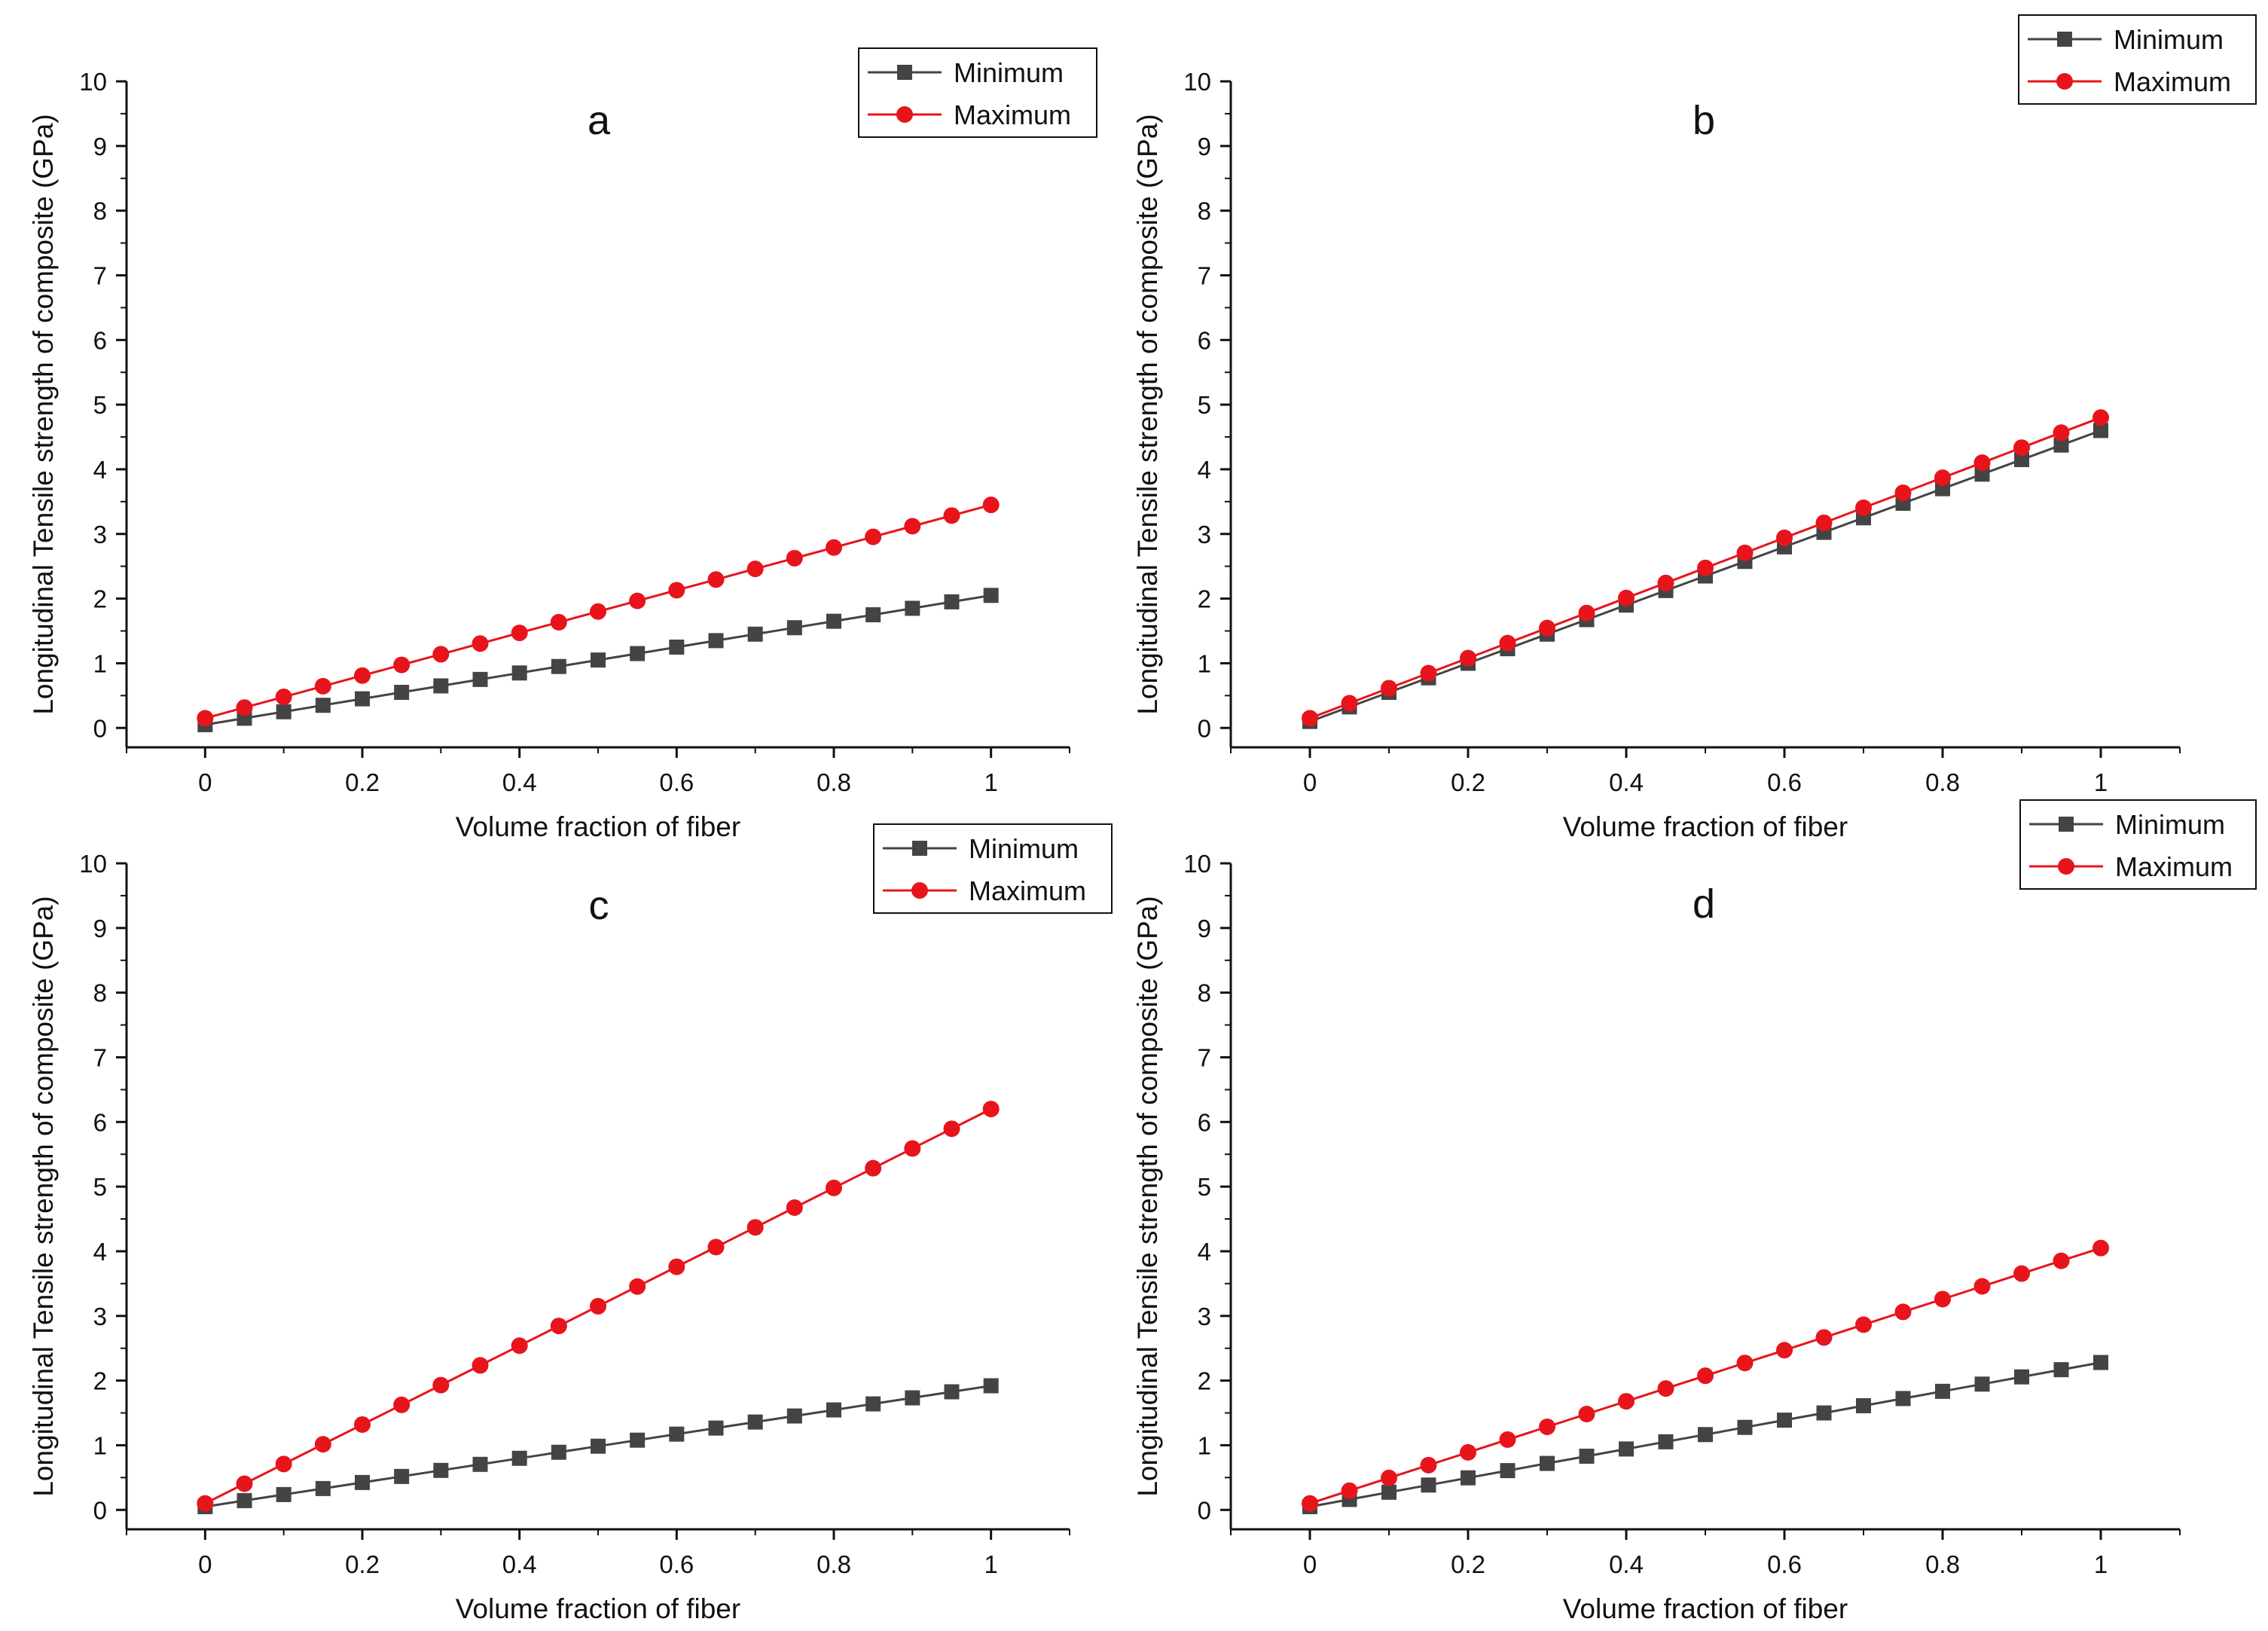  Describe the element at coordinates (100, 470) in the screenshot. I see `y-tick-label: 4` at that location.